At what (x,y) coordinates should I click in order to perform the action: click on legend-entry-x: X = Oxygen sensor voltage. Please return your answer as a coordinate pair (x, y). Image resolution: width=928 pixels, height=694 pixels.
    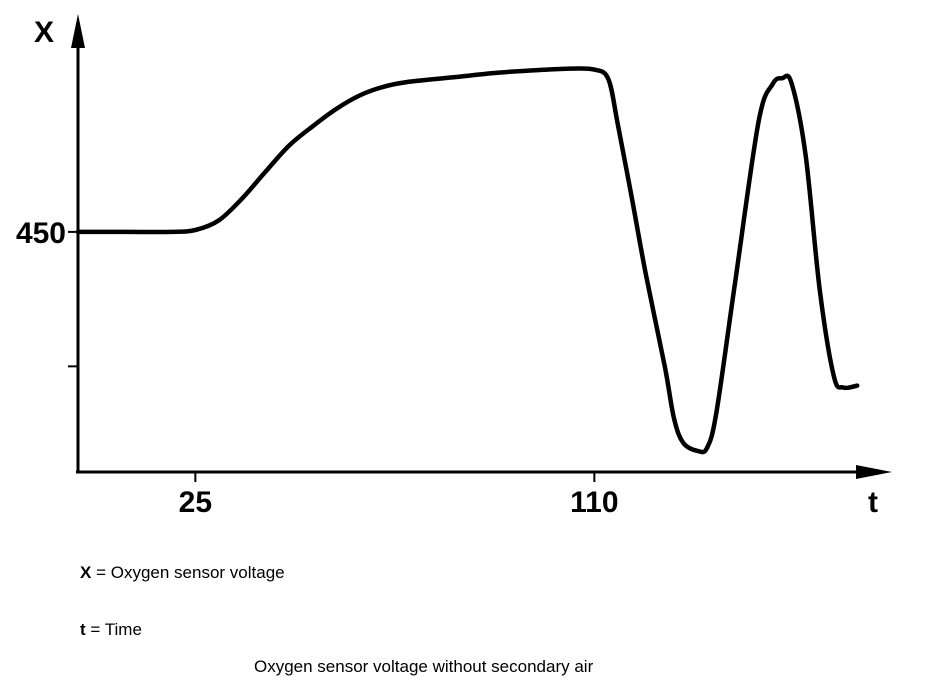
    Looking at the image, I should click on (182, 573).